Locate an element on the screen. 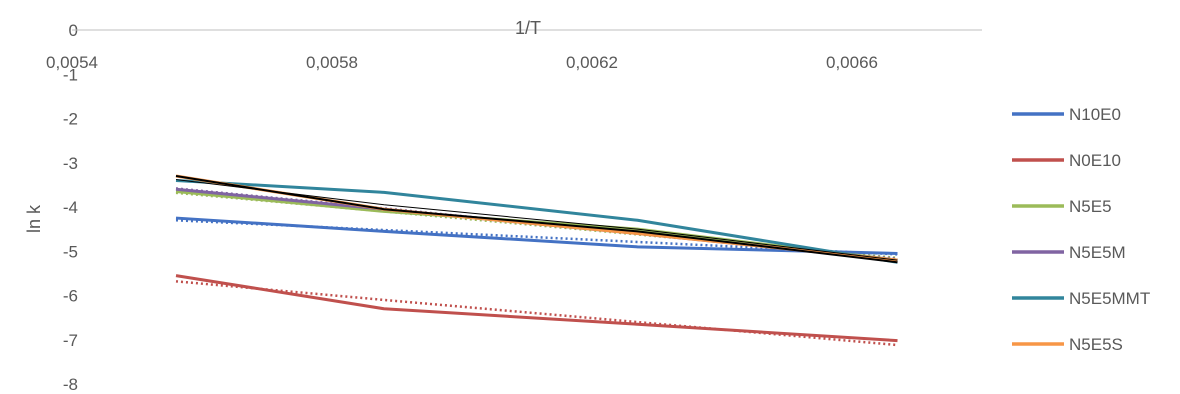  series-line-n5e5mmt is located at coordinates (536, 221).